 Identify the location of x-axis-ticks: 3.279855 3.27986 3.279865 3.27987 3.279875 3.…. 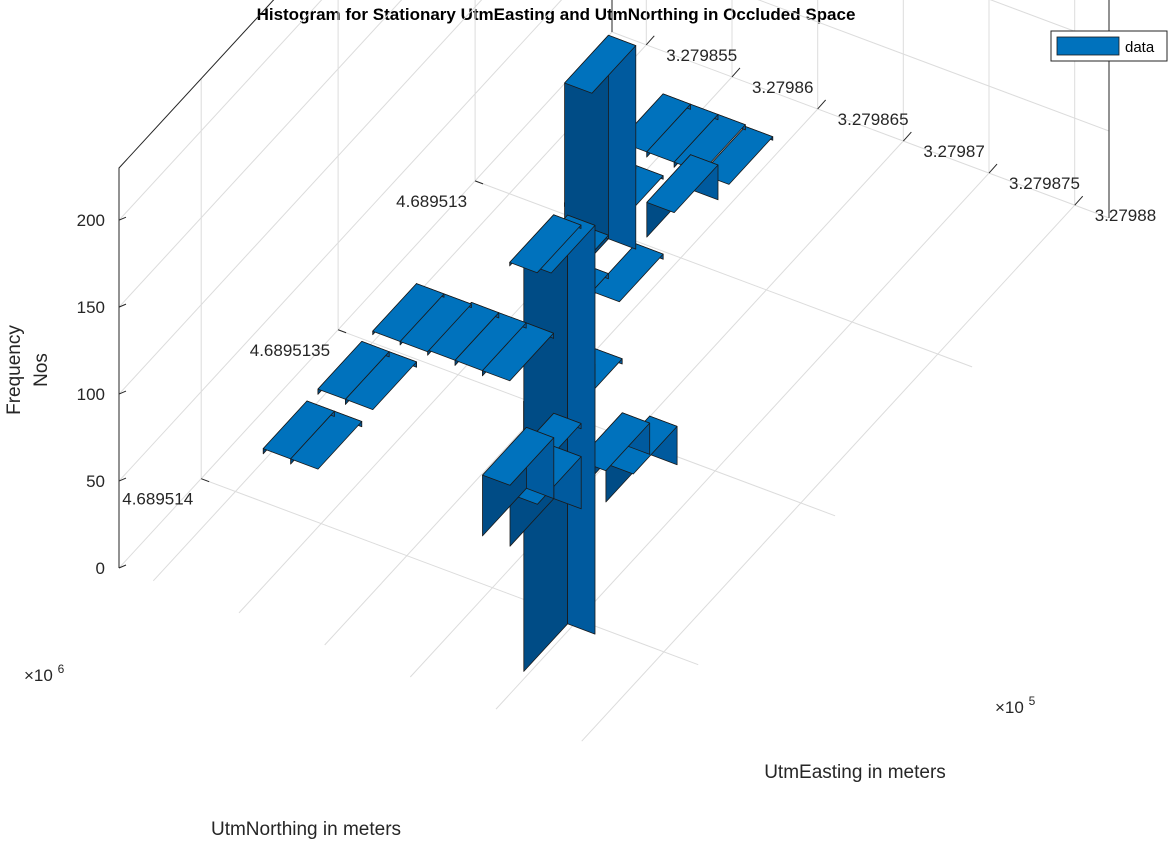
(900, 130).